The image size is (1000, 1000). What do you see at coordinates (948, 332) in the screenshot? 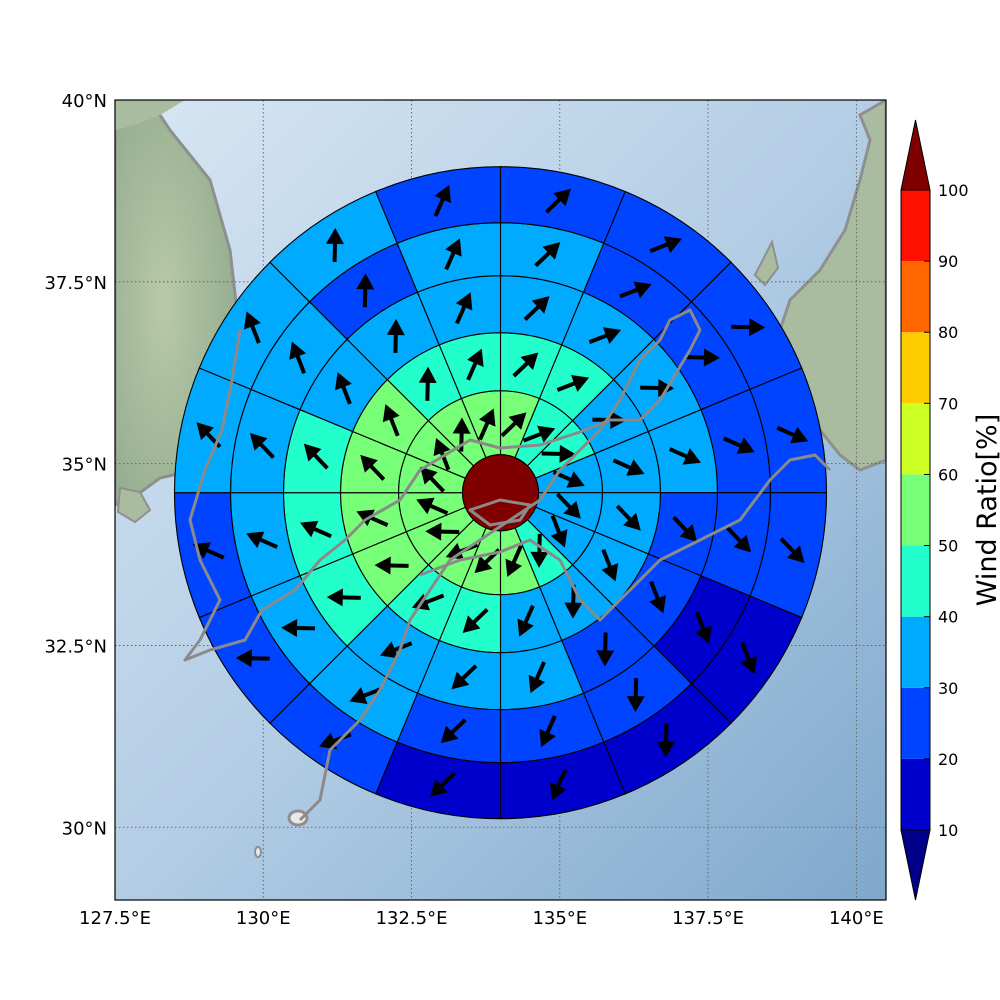
I see `colorbar-tick-label: 80` at bounding box center [948, 332].